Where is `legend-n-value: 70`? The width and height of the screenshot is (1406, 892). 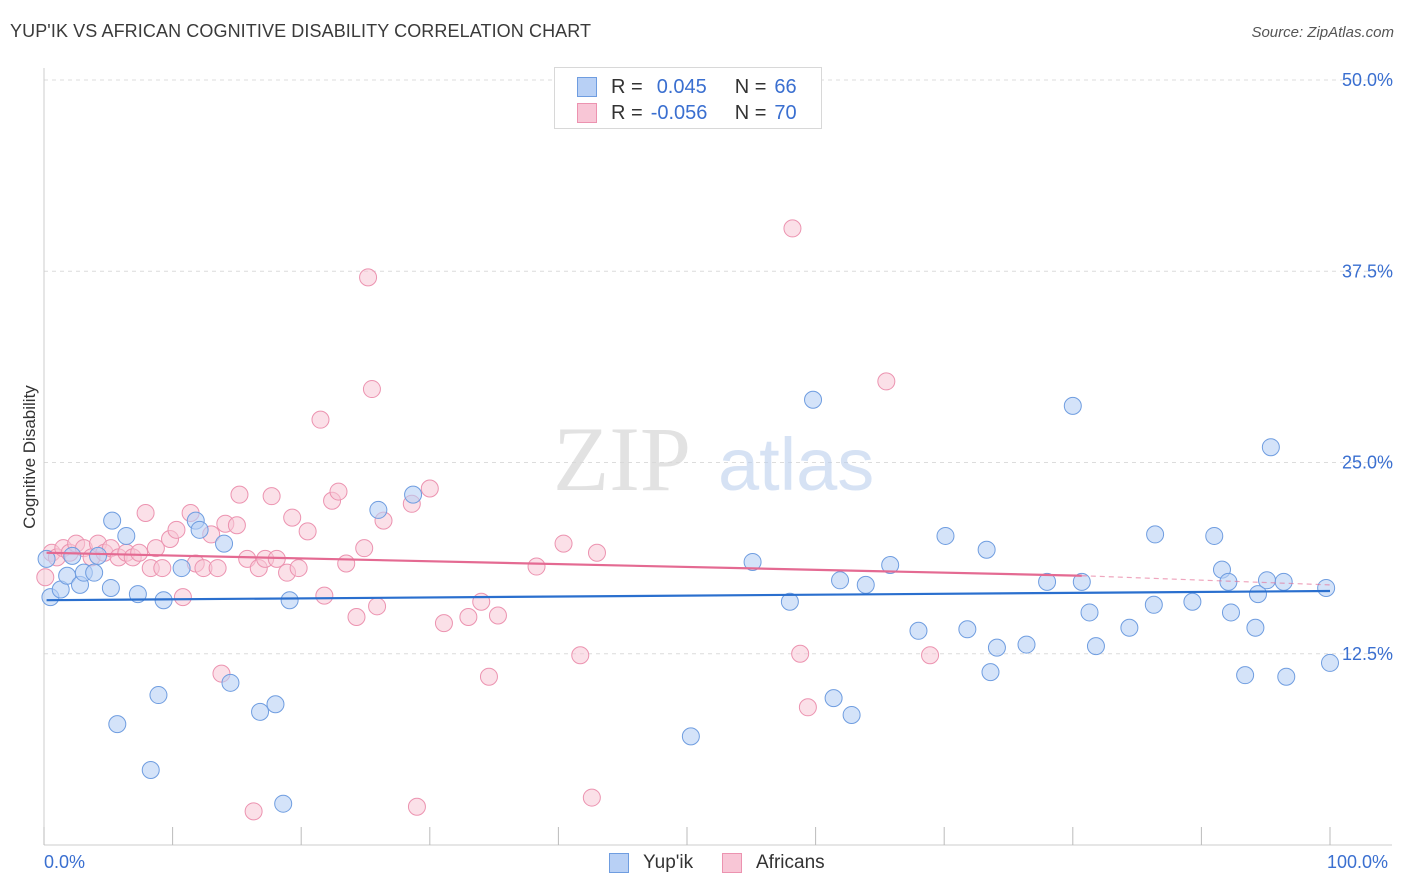
legend-n-value: 70 is located at coordinates (785, 112).